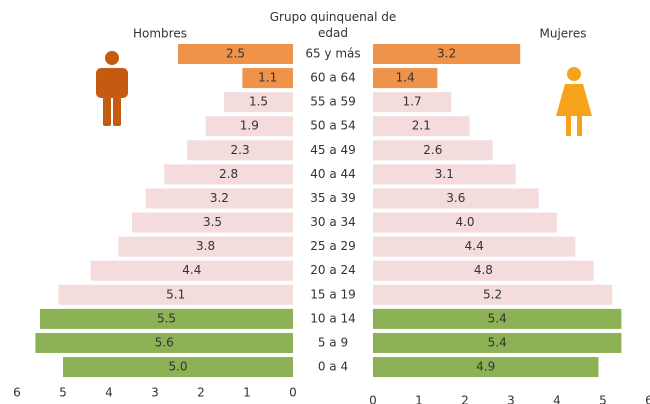 This screenshot has height=404, width=650. I want to click on legend-label: Hombres, so click(160, 34).